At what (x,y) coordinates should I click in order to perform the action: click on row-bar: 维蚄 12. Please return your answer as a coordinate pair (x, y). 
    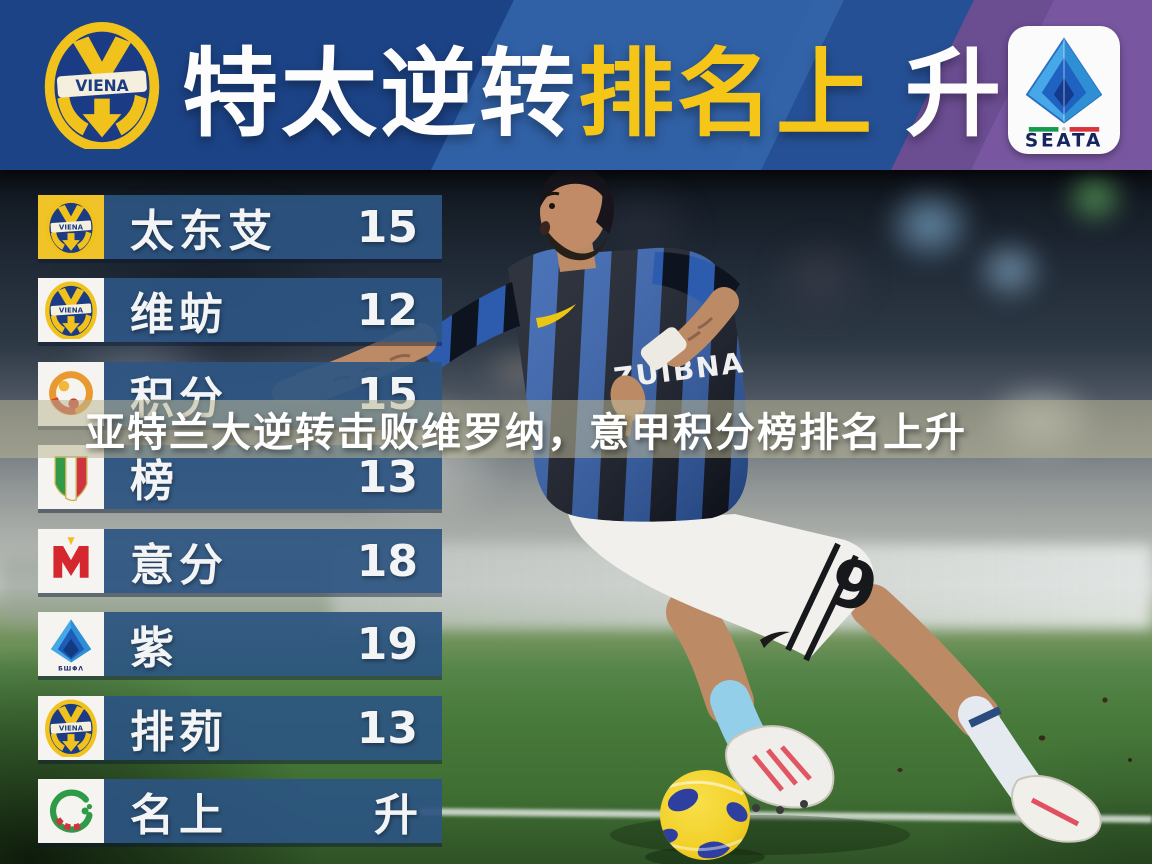
    Looking at the image, I should click on (273, 310).